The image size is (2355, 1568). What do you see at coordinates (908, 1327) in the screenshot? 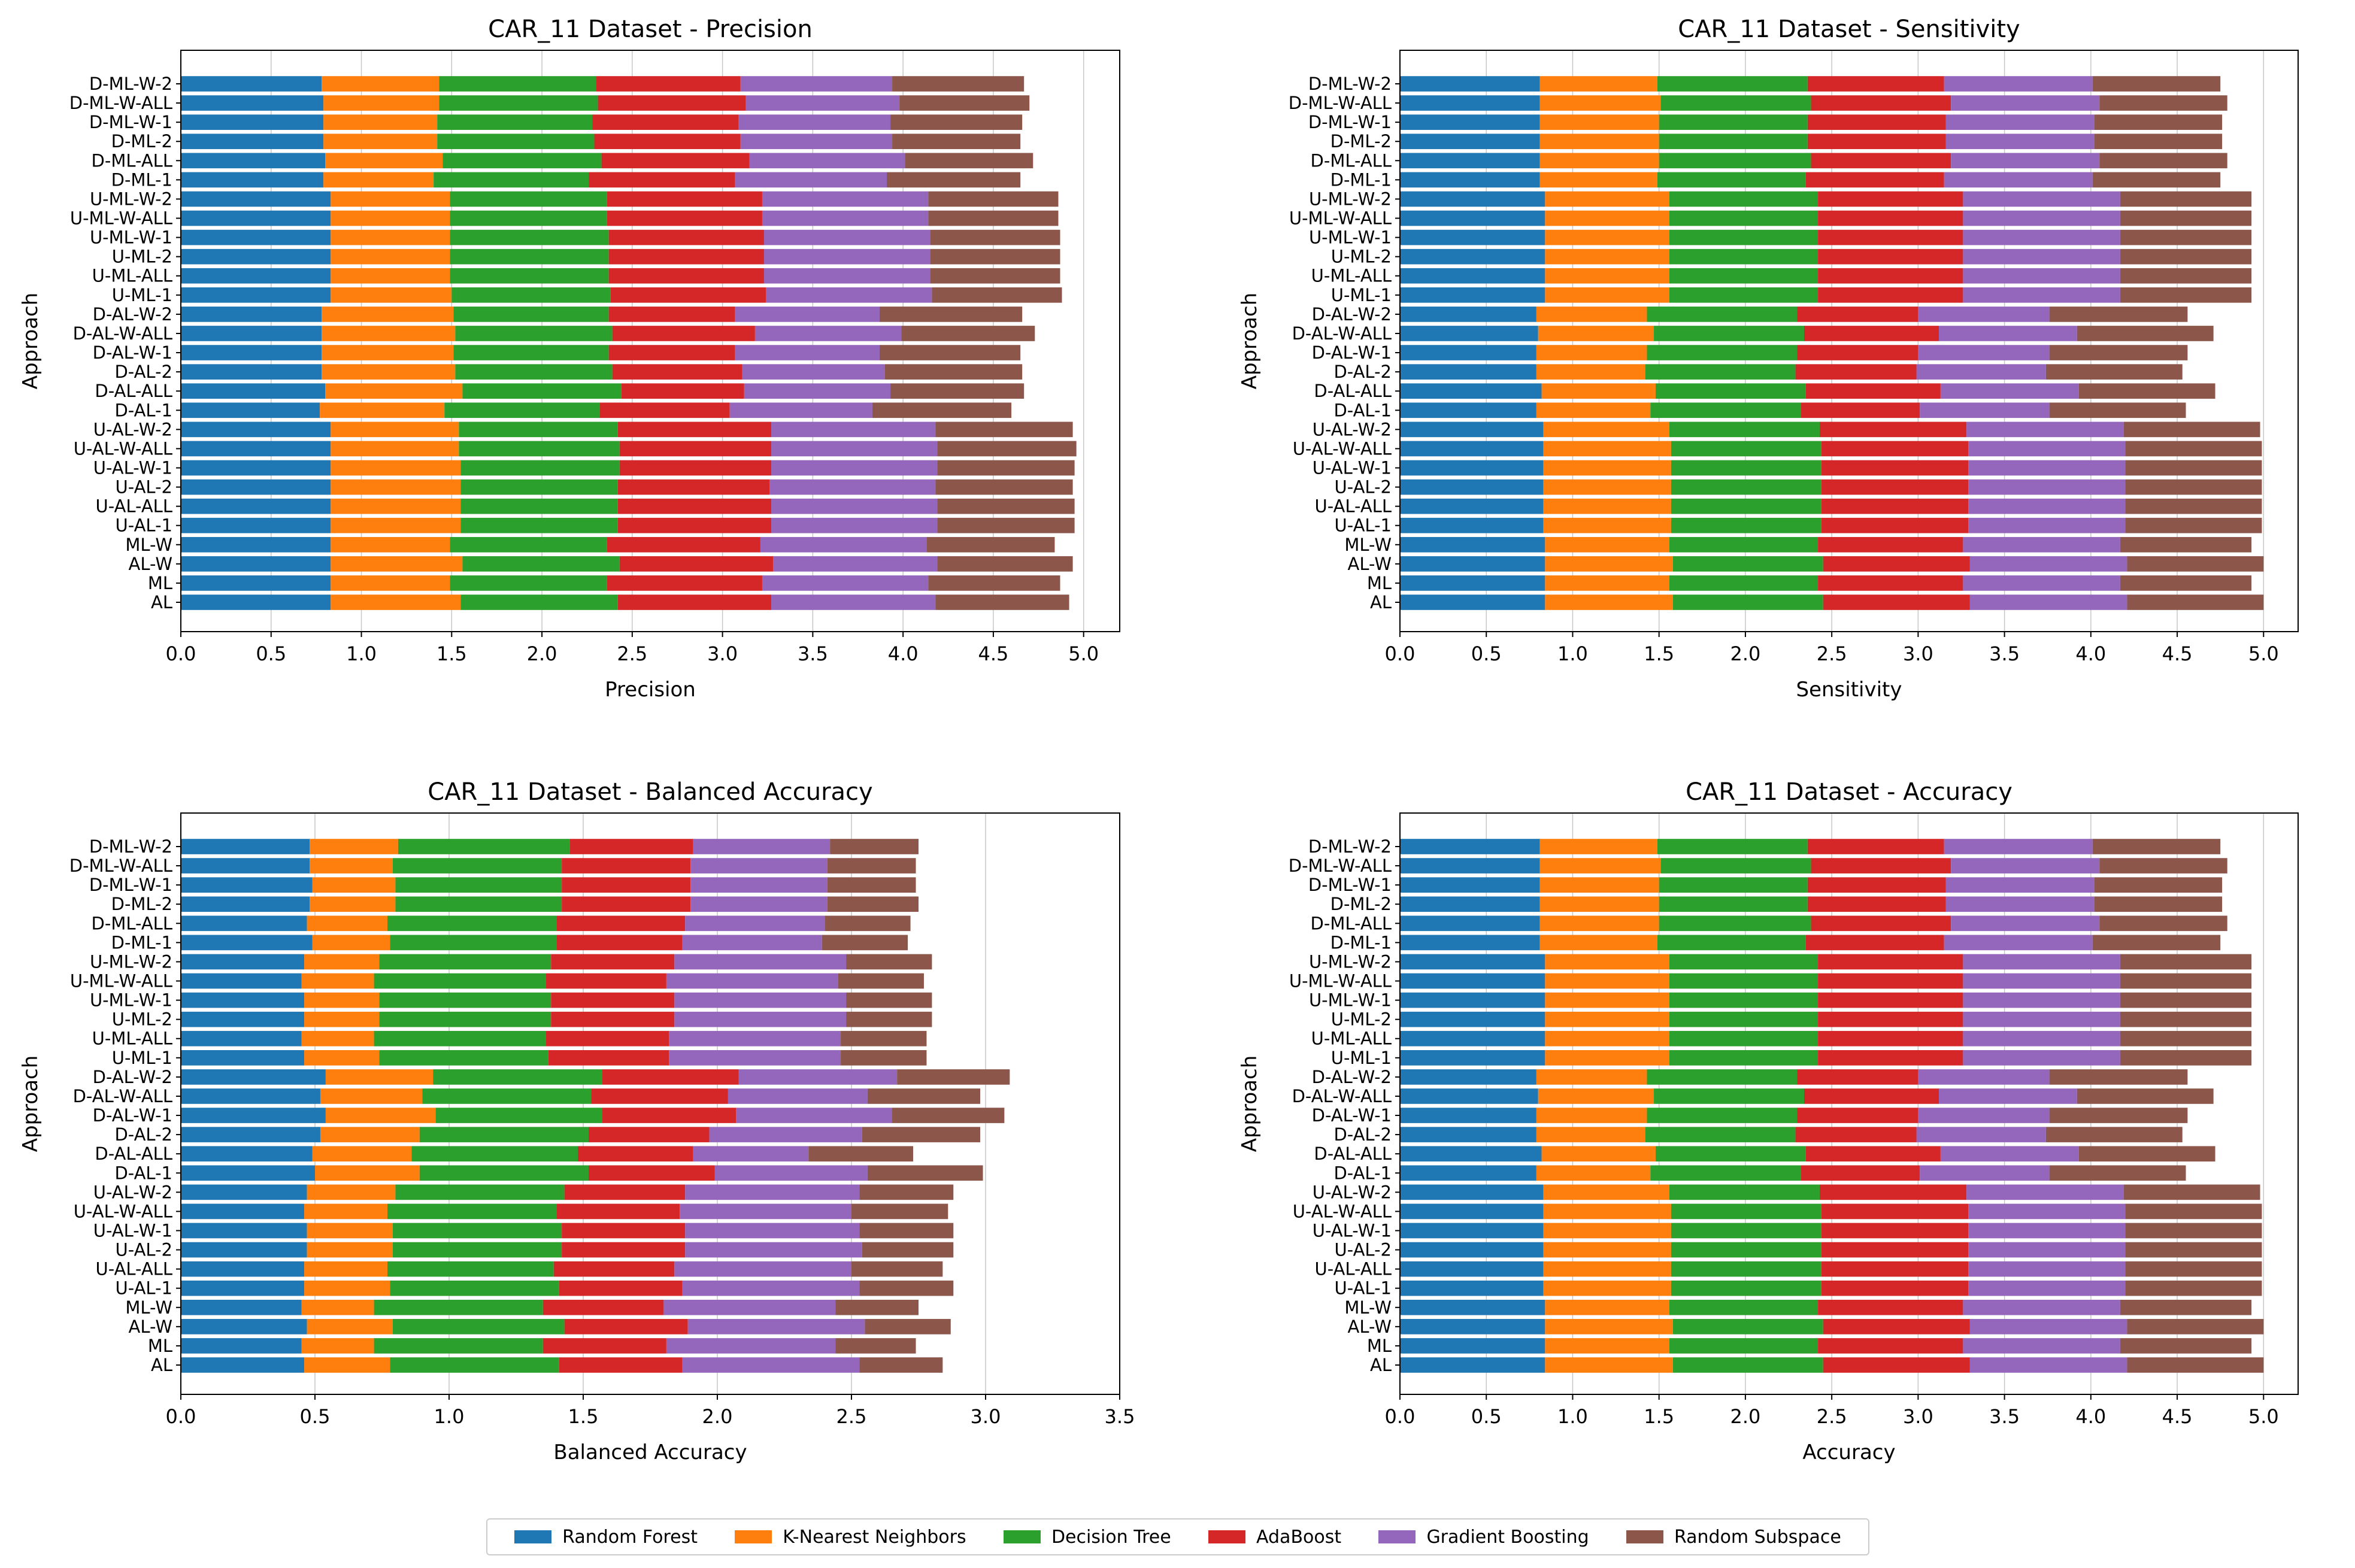
I see `bar-random-subspace-al-w` at bounding box center [908, 1327].